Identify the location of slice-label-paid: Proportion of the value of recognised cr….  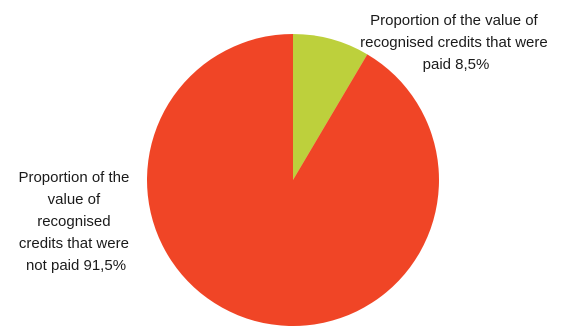
(456, 42).